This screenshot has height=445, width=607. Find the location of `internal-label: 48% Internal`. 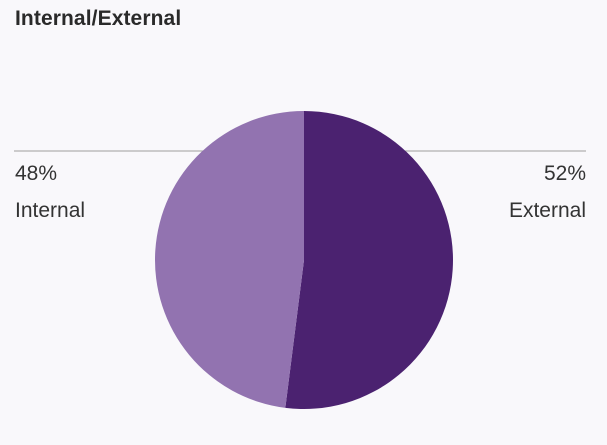

internal-label: 48% Internal is located at coordinates (50, 192).